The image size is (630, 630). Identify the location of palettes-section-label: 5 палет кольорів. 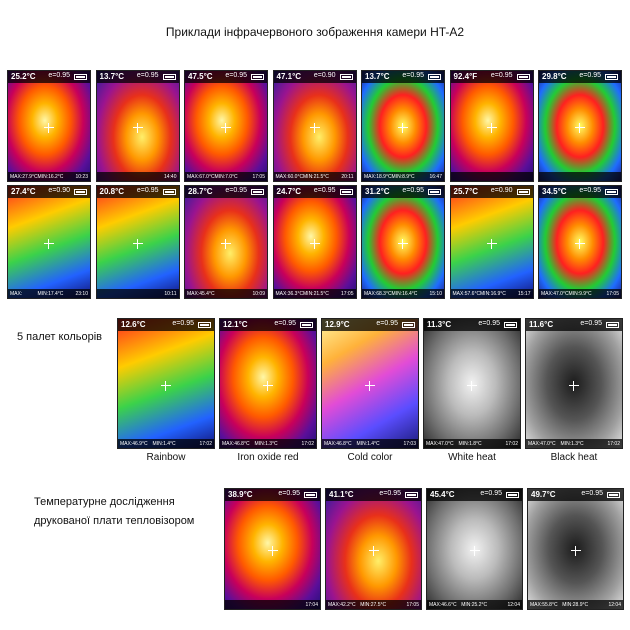
(59, 337).